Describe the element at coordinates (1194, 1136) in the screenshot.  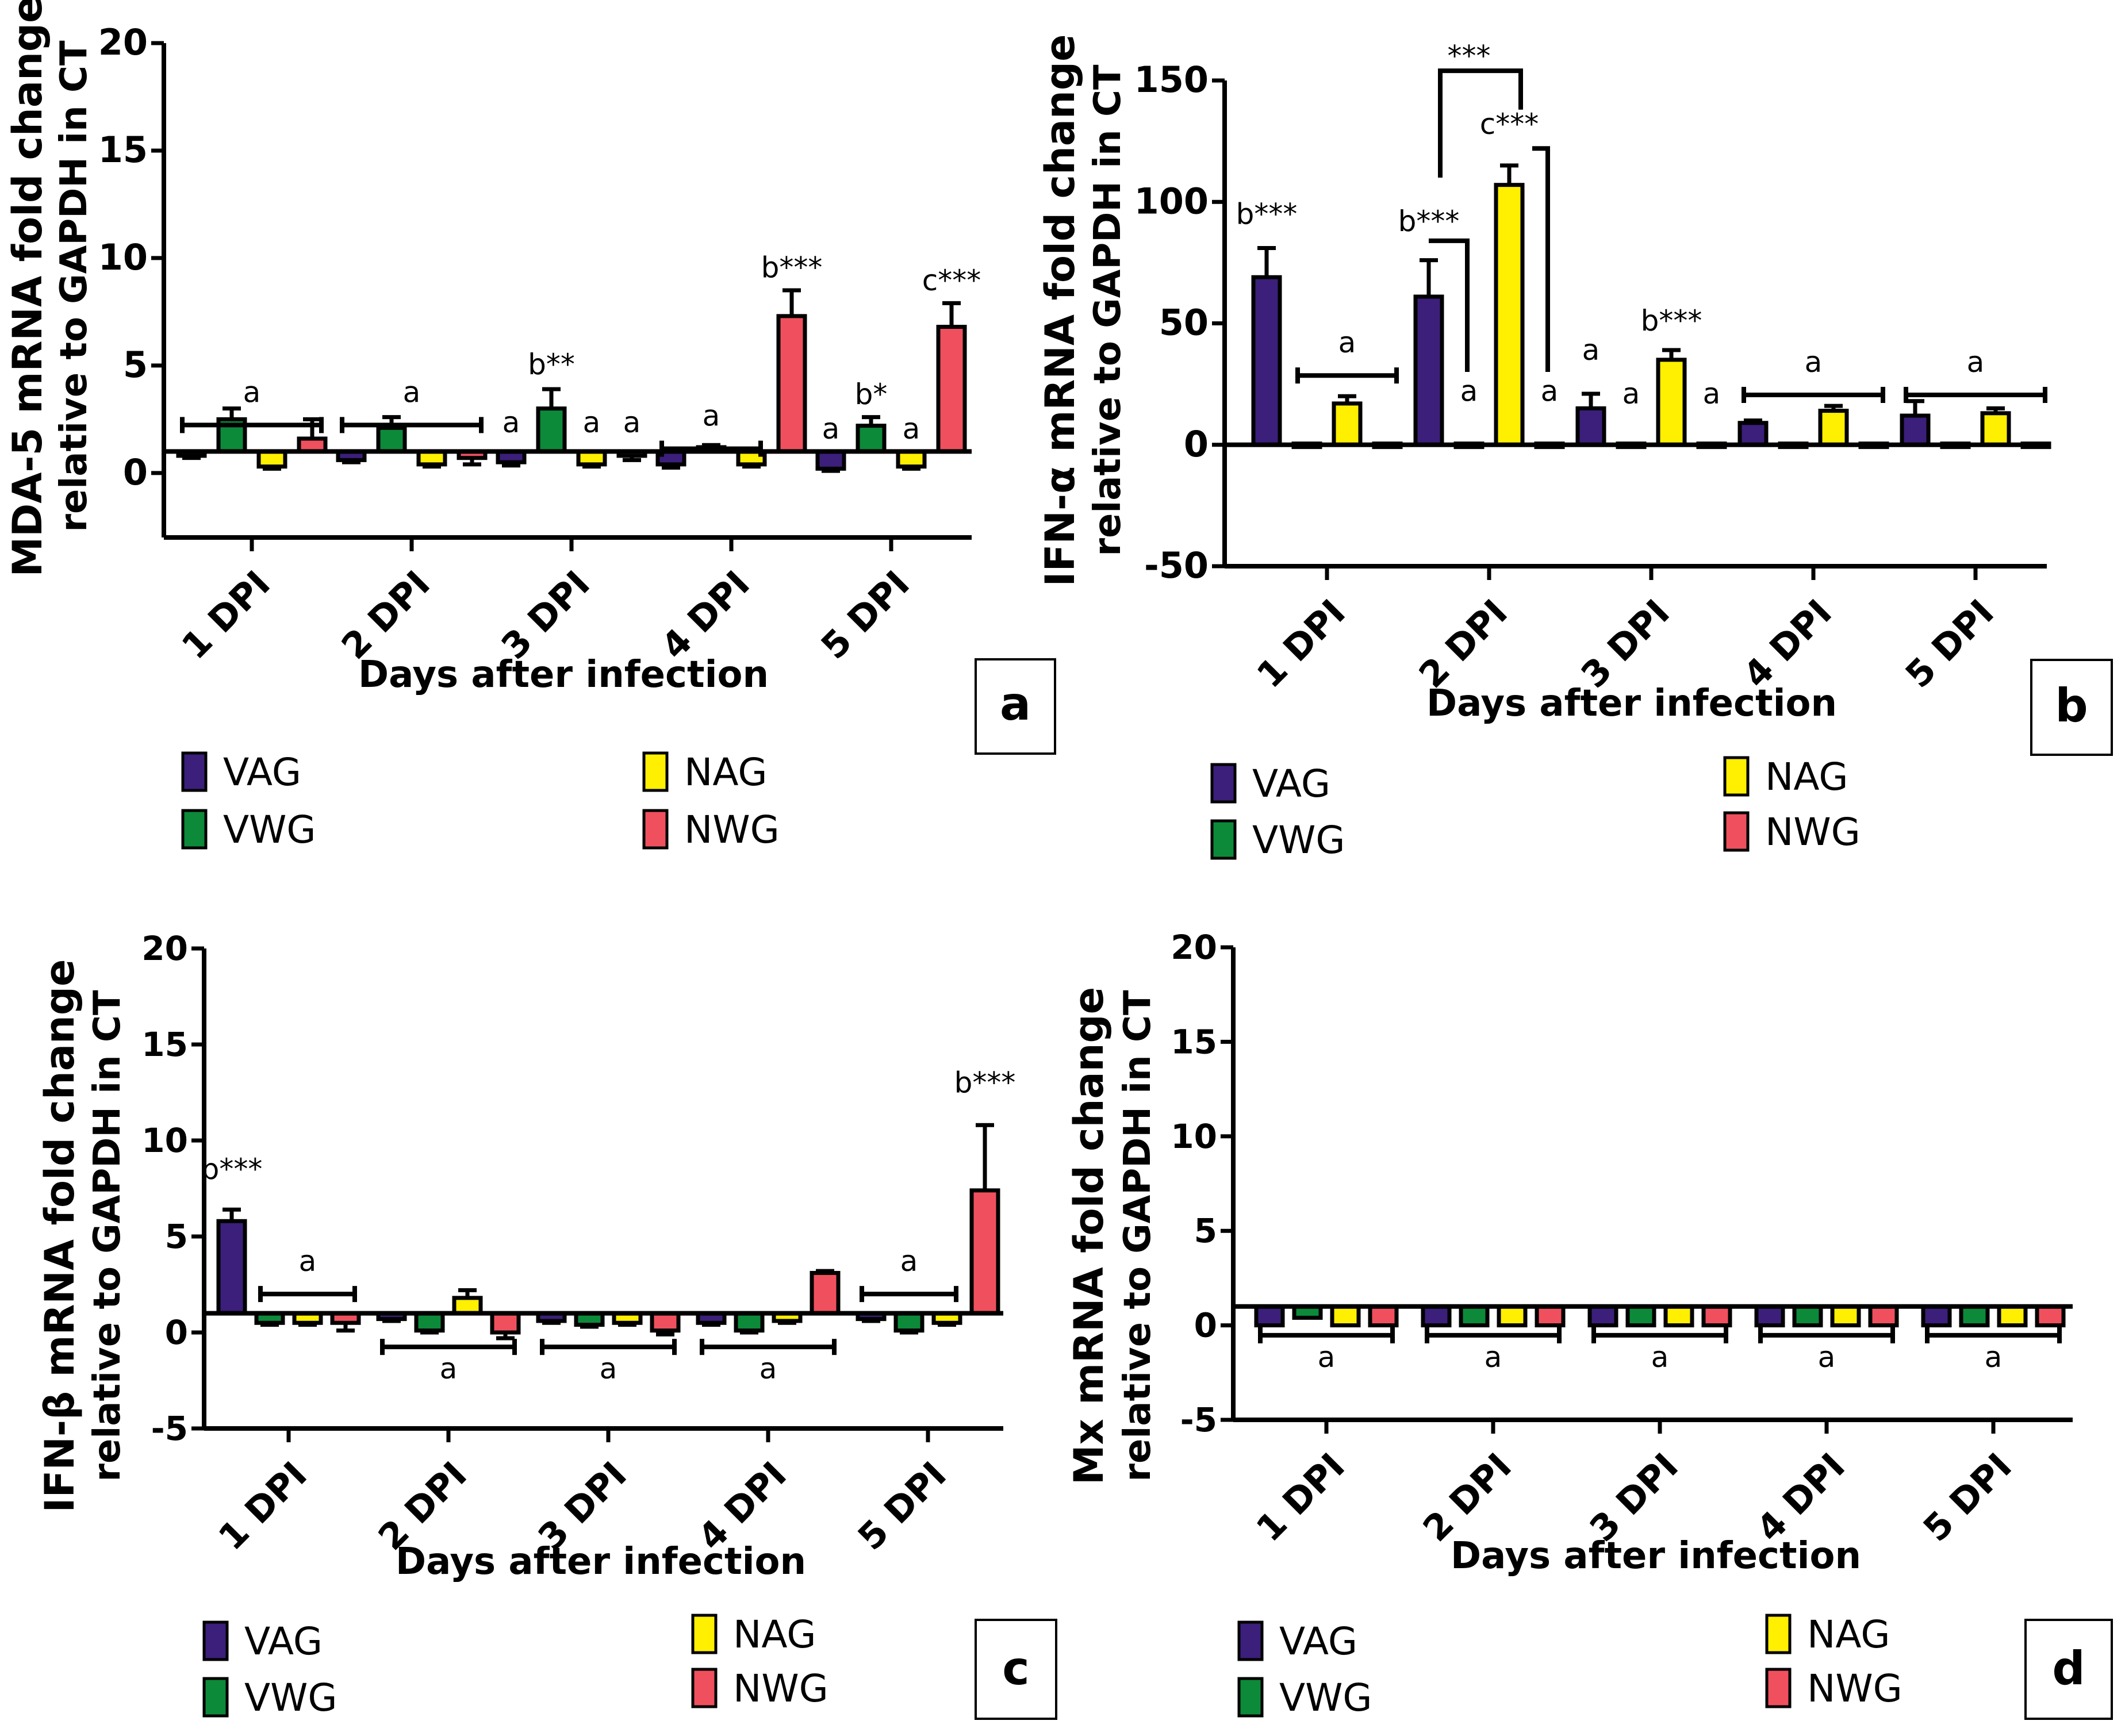
I see `y-tick-label: 10` at that location.